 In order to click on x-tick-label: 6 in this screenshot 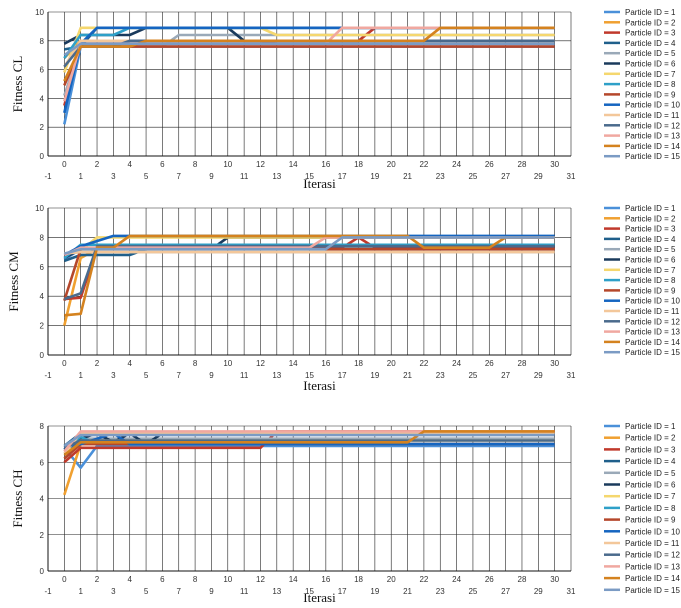, I will do `click(162, 363)`.